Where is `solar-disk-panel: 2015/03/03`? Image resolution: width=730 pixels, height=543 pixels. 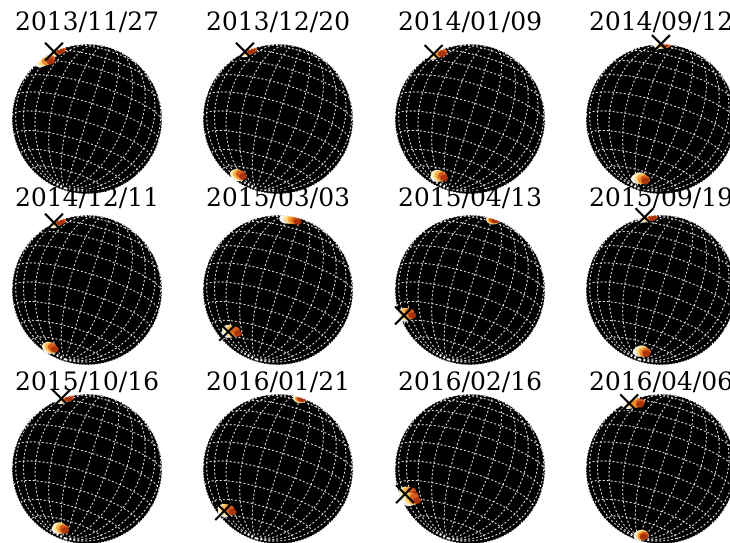 solar-disk-panel: 2015/03/03 is located at coordinates (278, 274).